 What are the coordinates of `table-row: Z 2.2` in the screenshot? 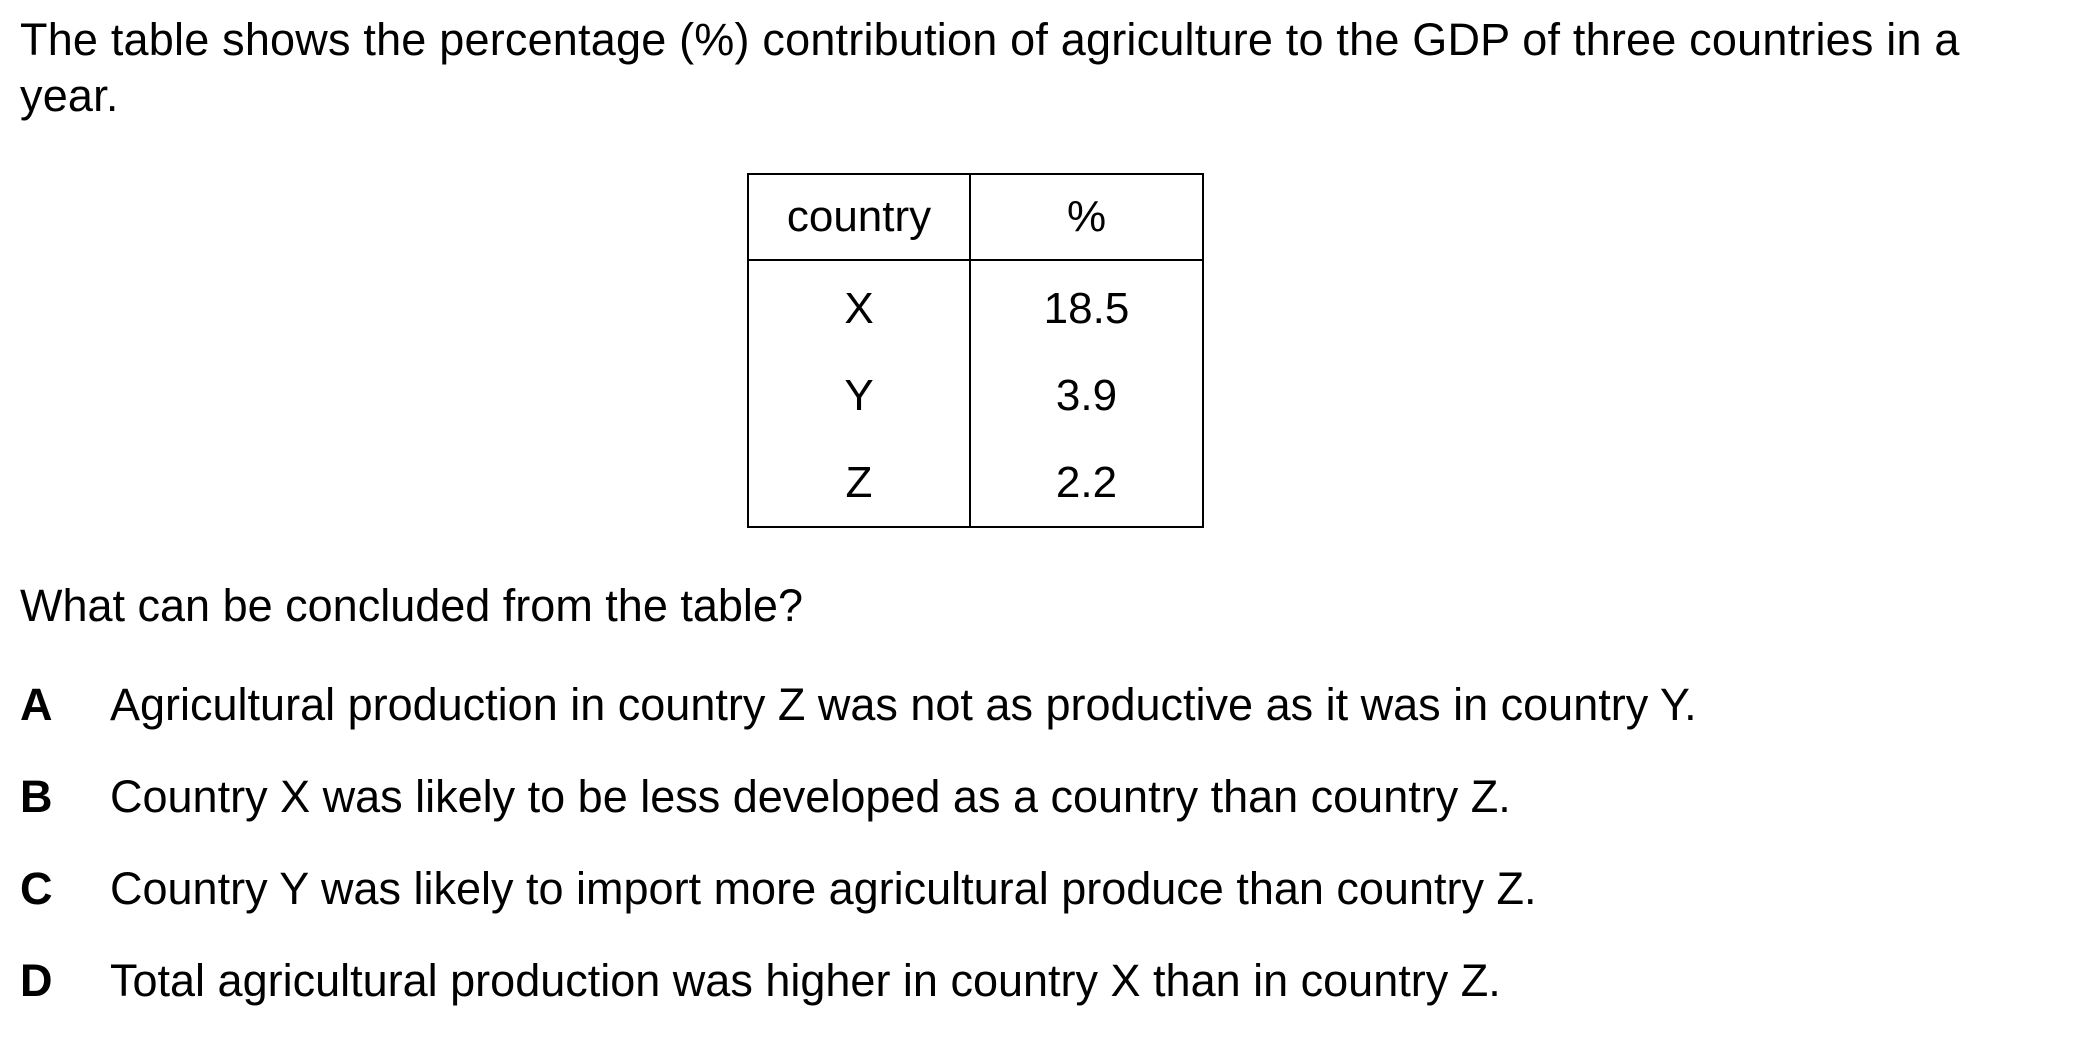 It's located at (975, 483).